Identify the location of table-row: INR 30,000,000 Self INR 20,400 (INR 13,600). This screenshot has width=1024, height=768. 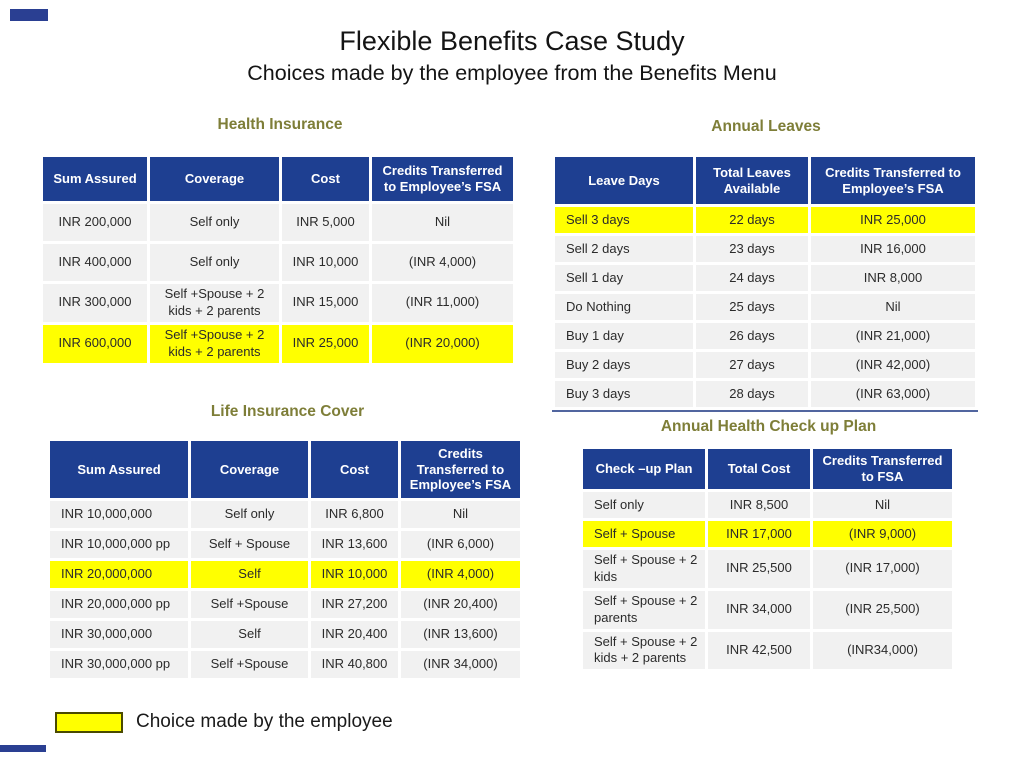
(285, 634).